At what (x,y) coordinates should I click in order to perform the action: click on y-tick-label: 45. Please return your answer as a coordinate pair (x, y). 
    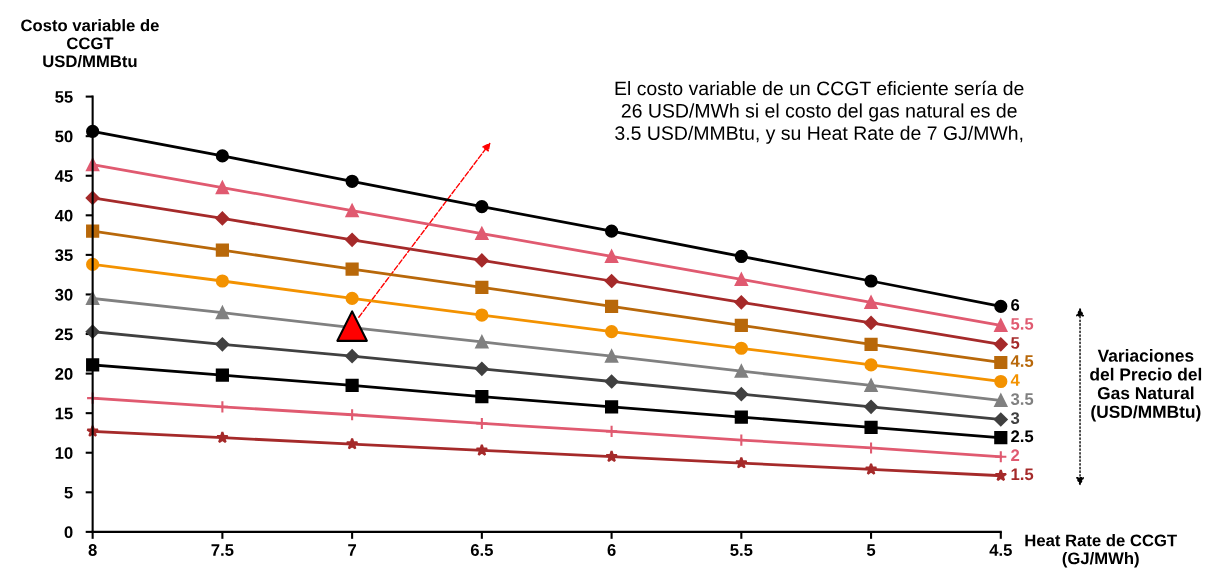
    Looking at the image, I should click on (63, 176).